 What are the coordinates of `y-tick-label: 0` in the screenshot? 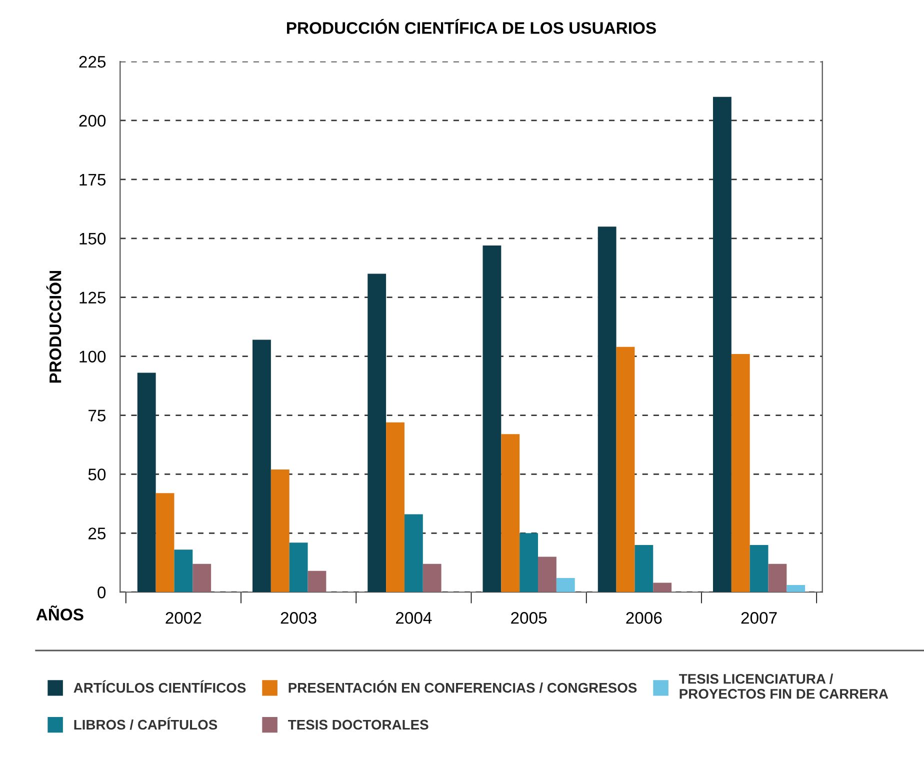 It's located at (102, 592).